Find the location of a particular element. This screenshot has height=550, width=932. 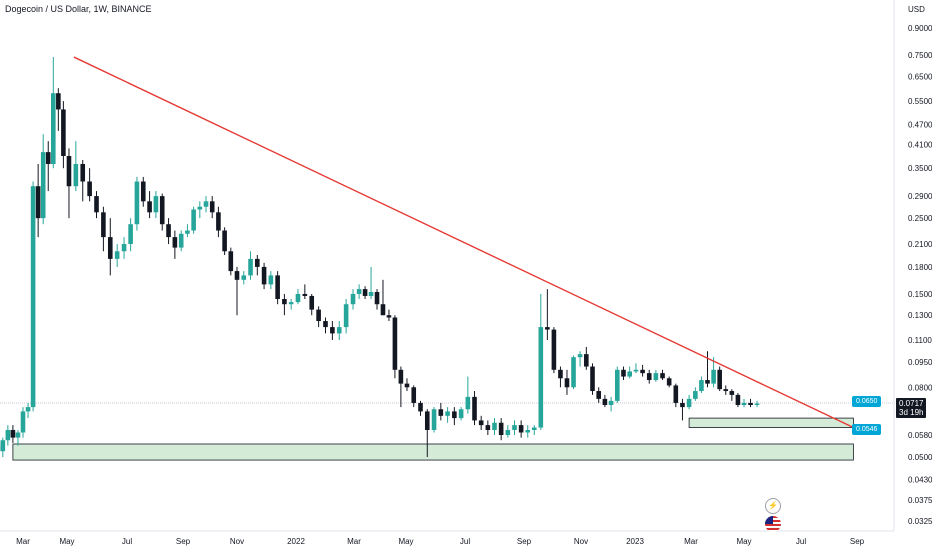

y-tick-label: 0.1500 is located at coordinates (920, 294).